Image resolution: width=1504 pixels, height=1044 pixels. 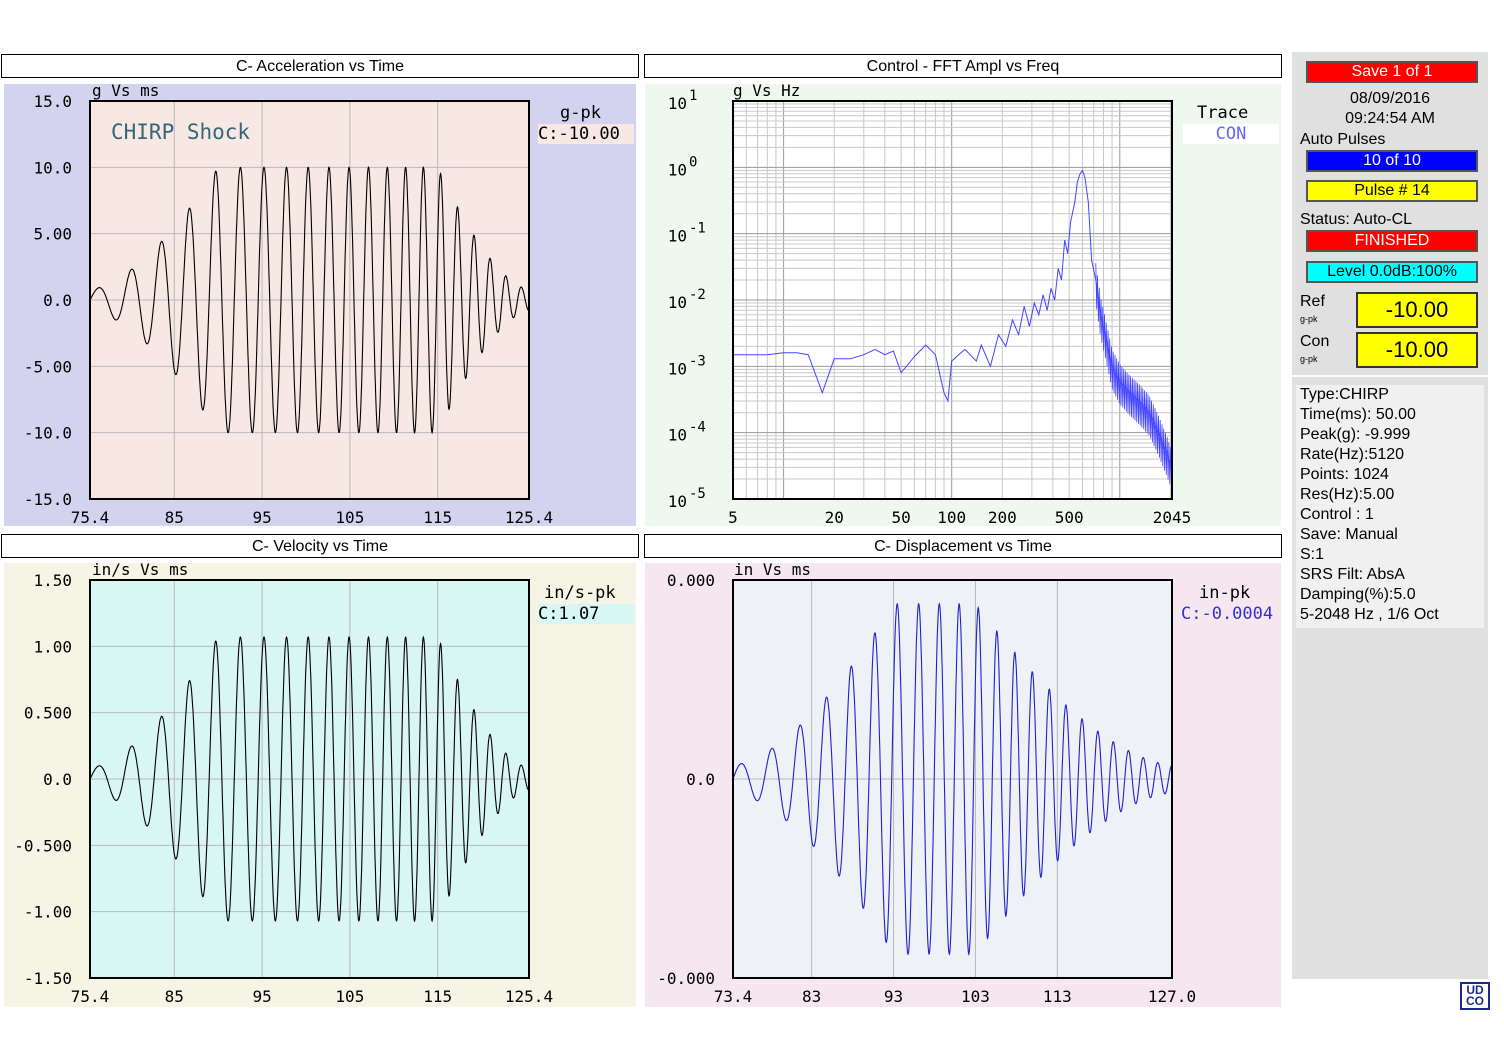 I want to click on fft-y-tick-exponent: 1, so click(x=693, y=96).